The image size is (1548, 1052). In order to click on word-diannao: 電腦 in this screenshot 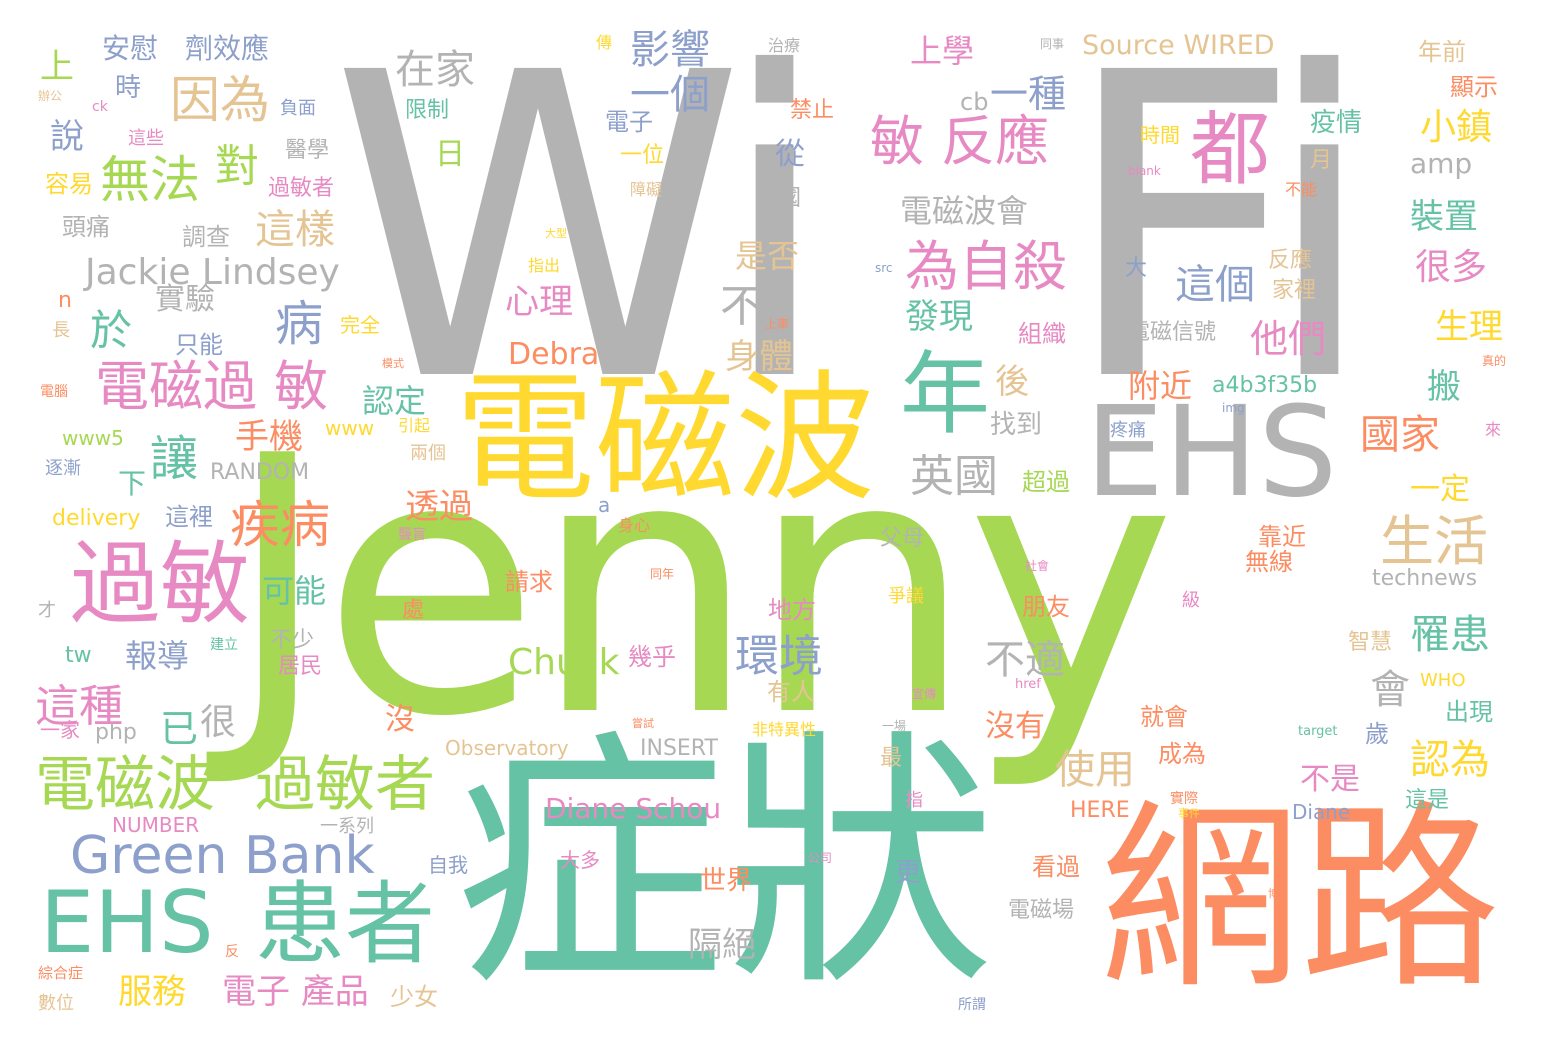, I will do `click(54, 392)`.